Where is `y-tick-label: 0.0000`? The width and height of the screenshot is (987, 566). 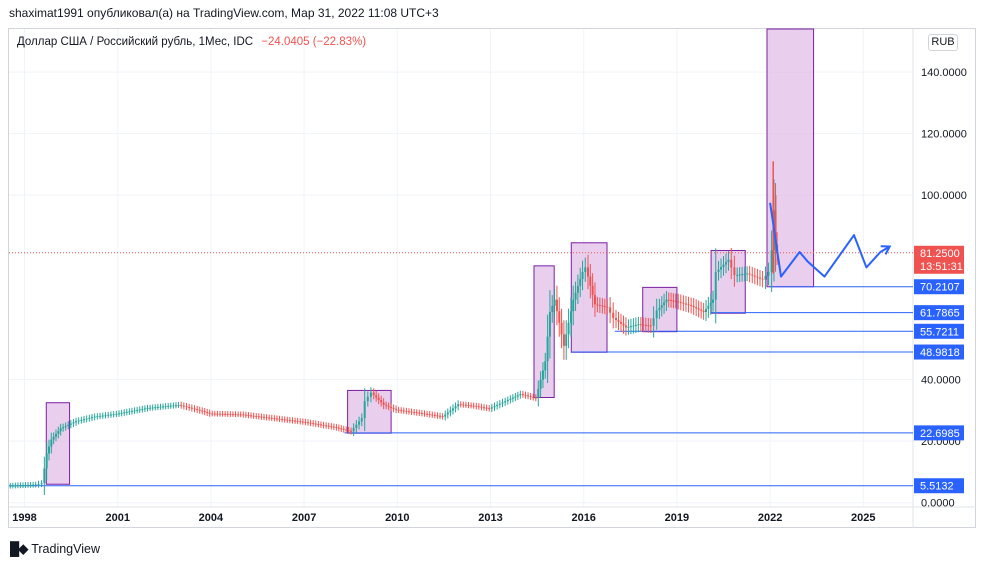
y-tick-label: 0.0000 is located at coordinates (938, 504).